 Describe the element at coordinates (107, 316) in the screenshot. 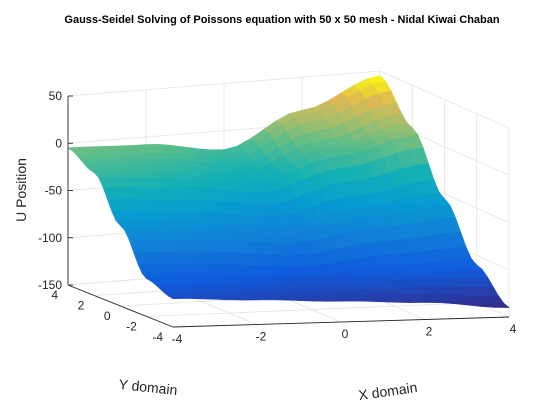

I see `y-tick-label: 0` at that location.